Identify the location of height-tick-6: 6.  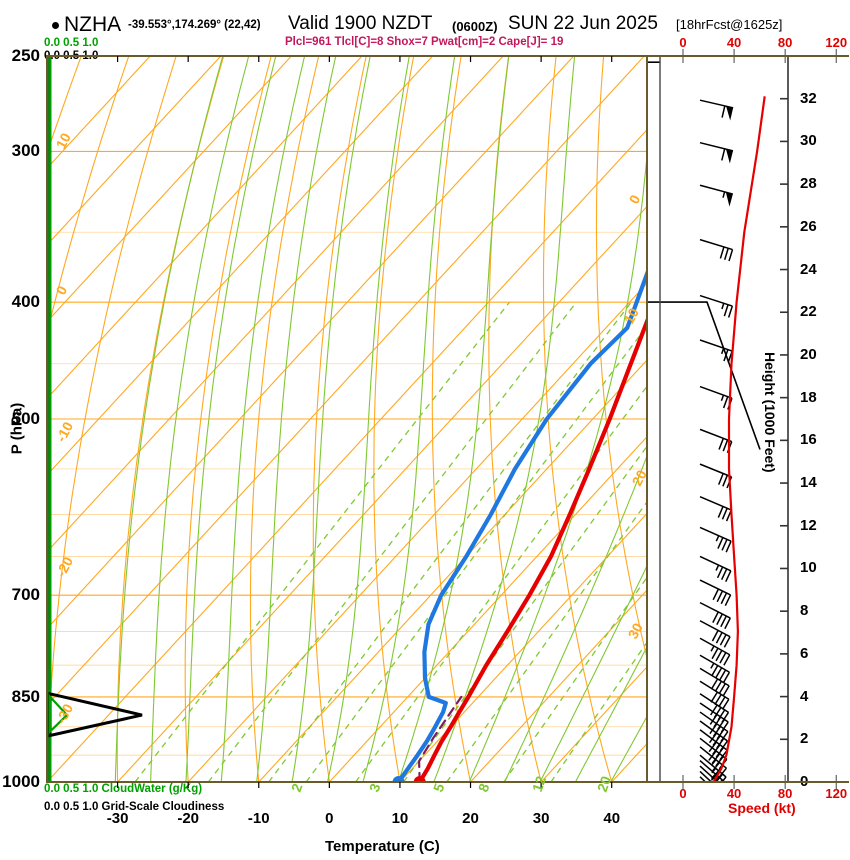
(804, 653).